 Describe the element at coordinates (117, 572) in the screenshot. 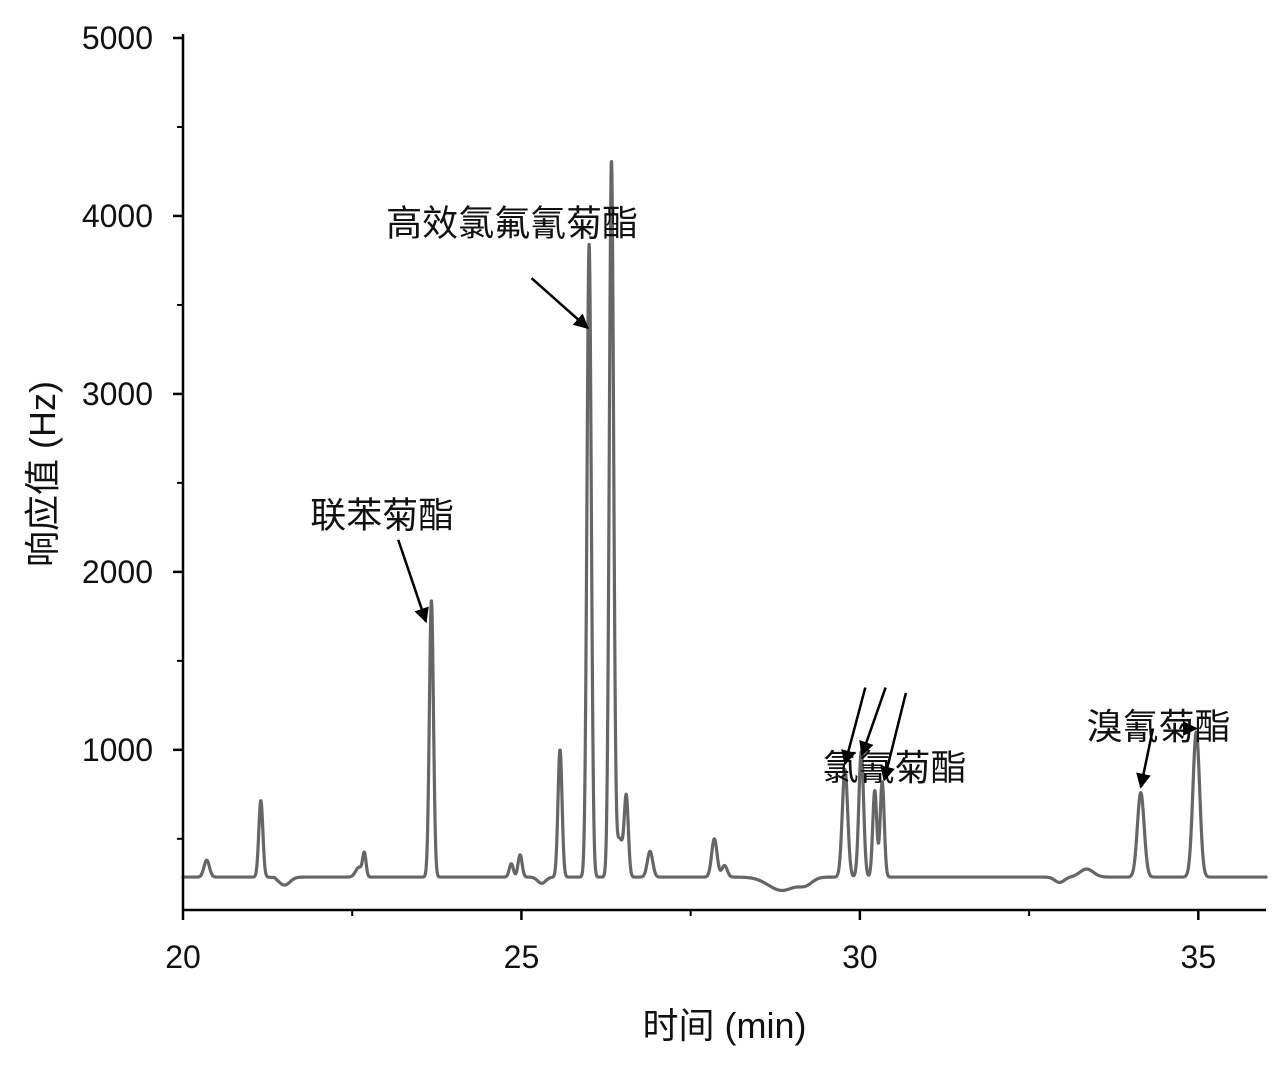

I see `y-tick-label: 2000` at that location.